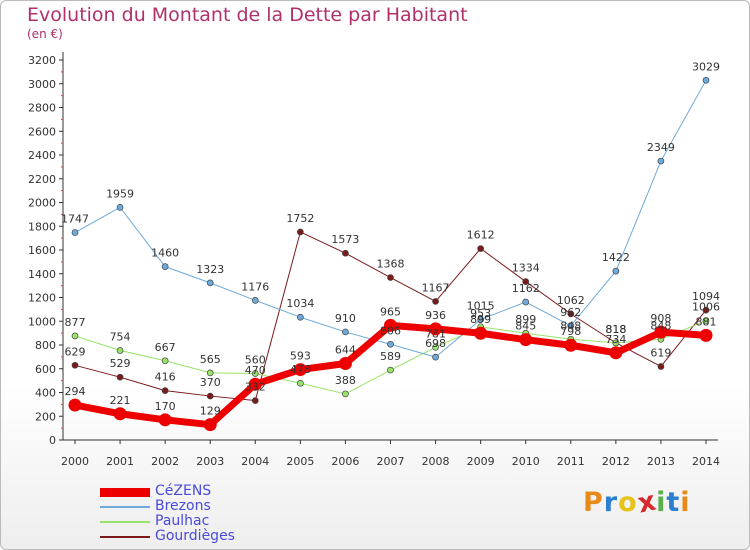  What do you see at coordinates (125, 537) in the screenshot?
I see `legend-swatch` at bounding box center [125, 537].